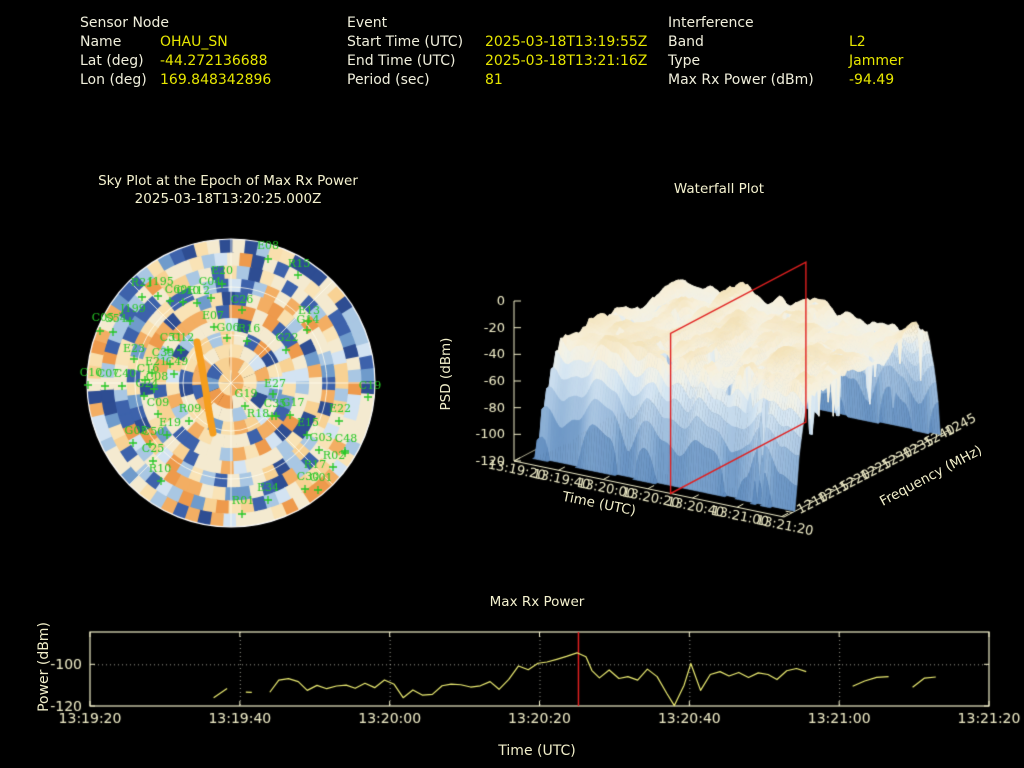 The image size is (1024, 768). I want to click on interference-row-band: Band L2, so click(785, 42).